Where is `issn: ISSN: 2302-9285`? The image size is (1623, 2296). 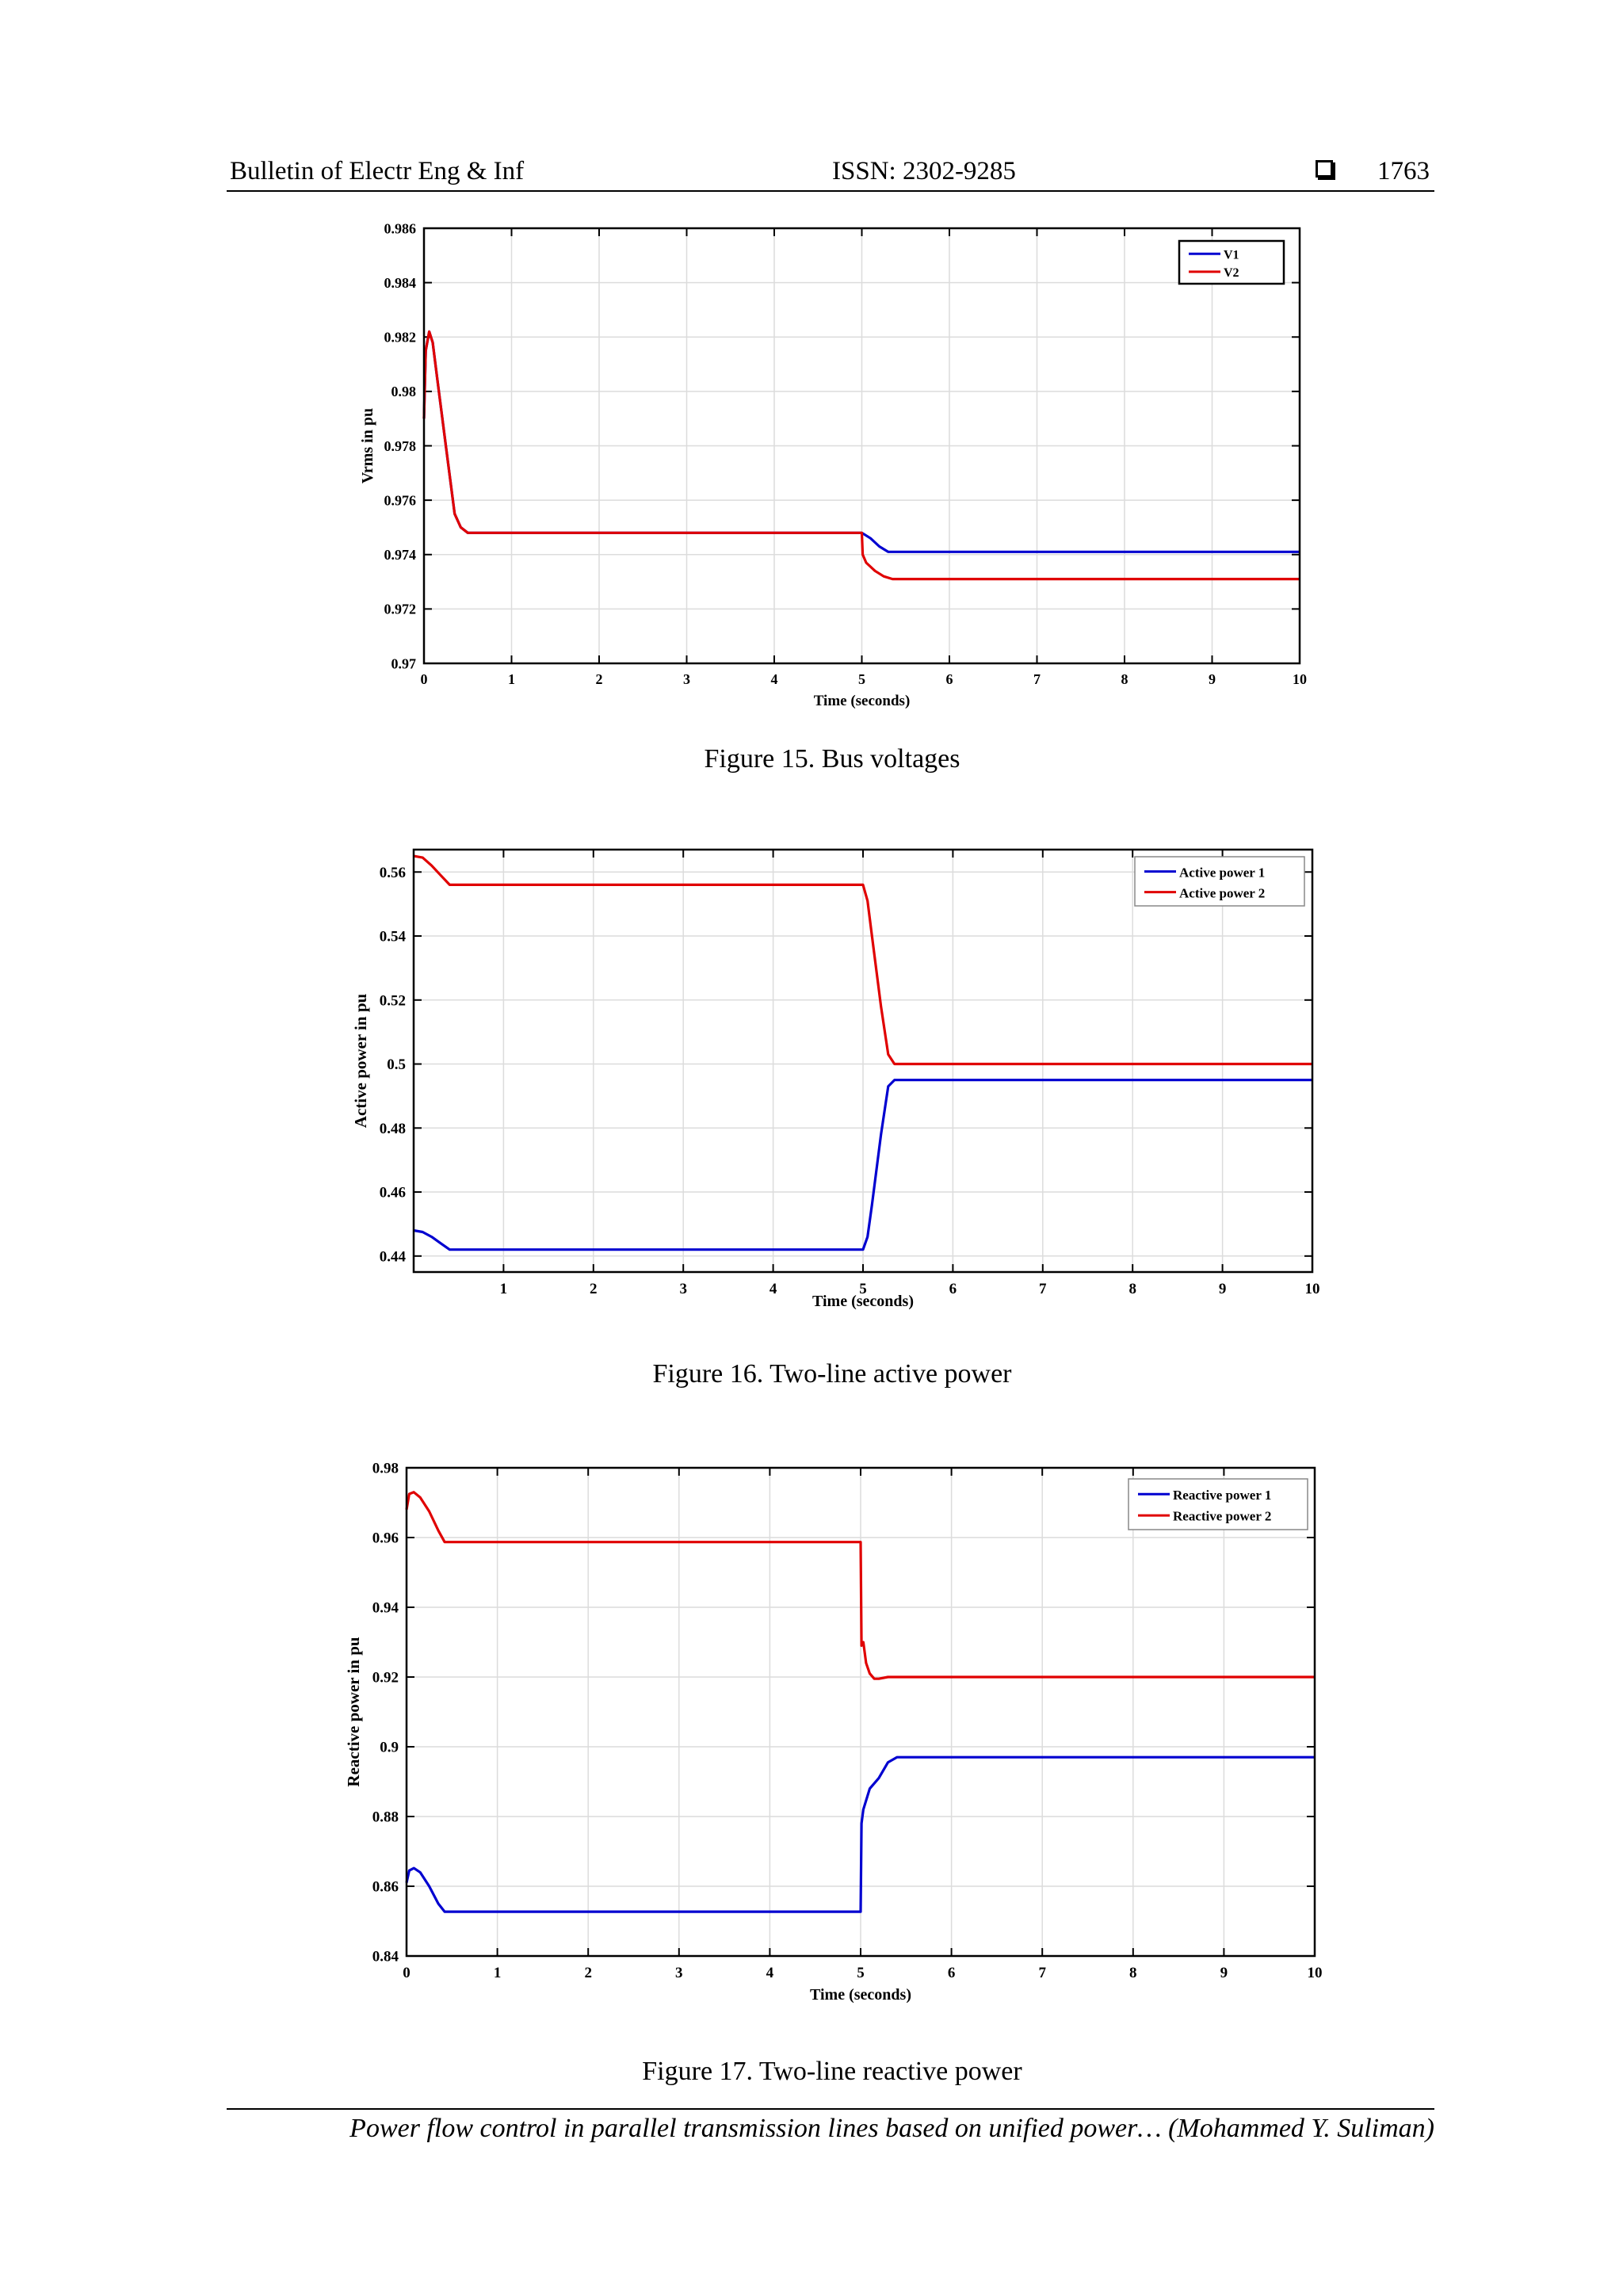 issn: ISSN: 2302-9285 is located at coordinates (924, 171).